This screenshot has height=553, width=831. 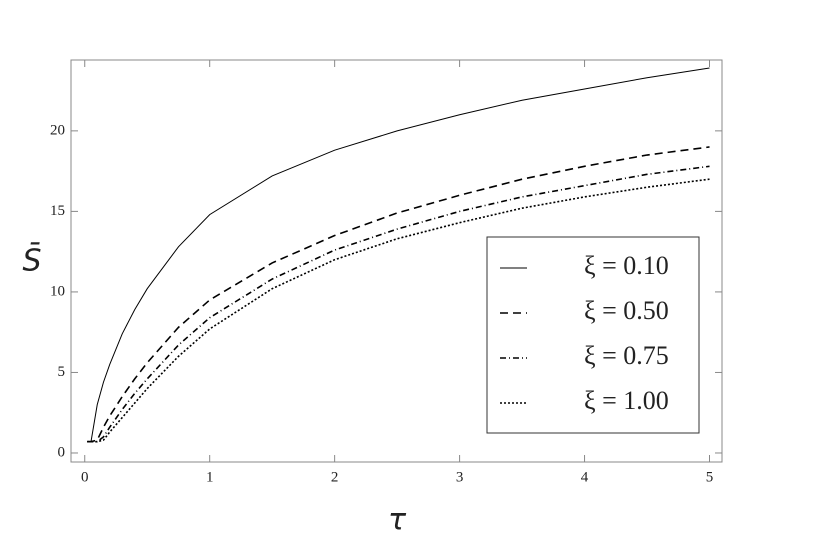 What do you see at coordinates (593, 335) in the screenshot?
I see `legend-box` at bounding box center [593, 335].